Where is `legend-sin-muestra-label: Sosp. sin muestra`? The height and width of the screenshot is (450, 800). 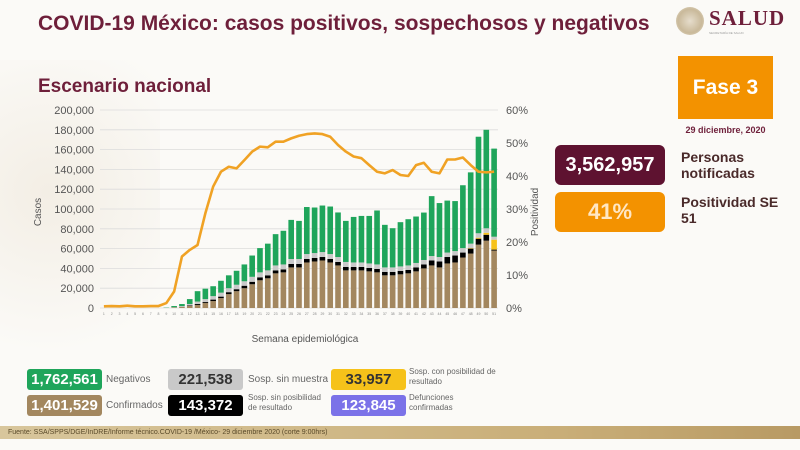 legend-sin-muestra-label: Sosp. sin muestra is located at coordinates (288, 379).